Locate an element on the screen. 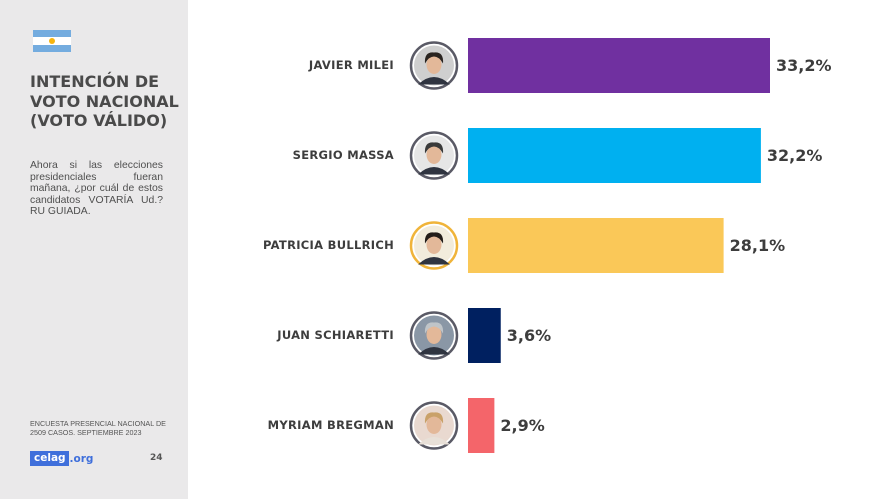 Image resolution: width=887 pixels, height=499 pixels. avatar-massa-icon is located at coordinates (434, 155).